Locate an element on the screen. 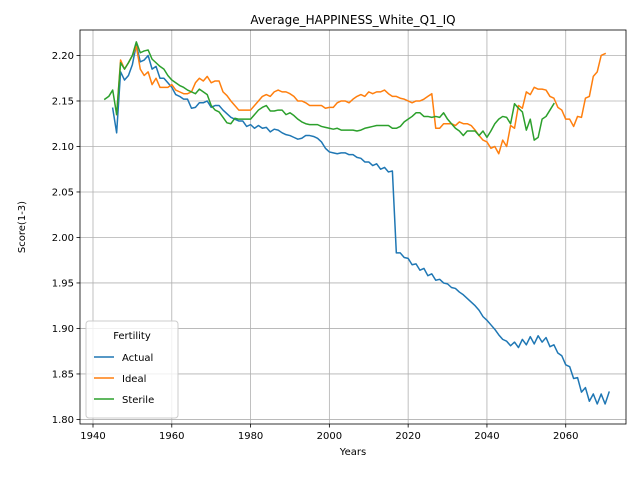  y-tick-label: 1.85 is located at coordinates (63, 374).